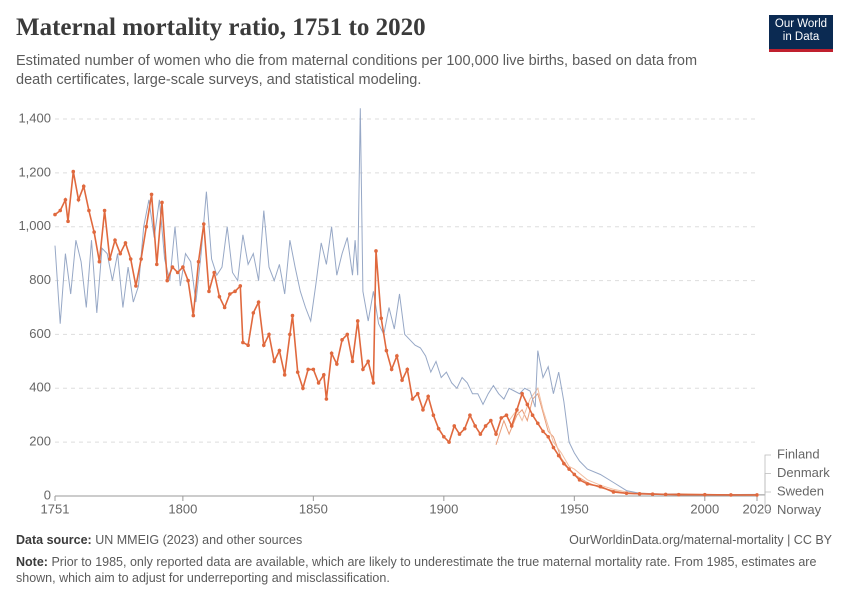  I want to click on x-tick-label: 2000, so click(704, 508).